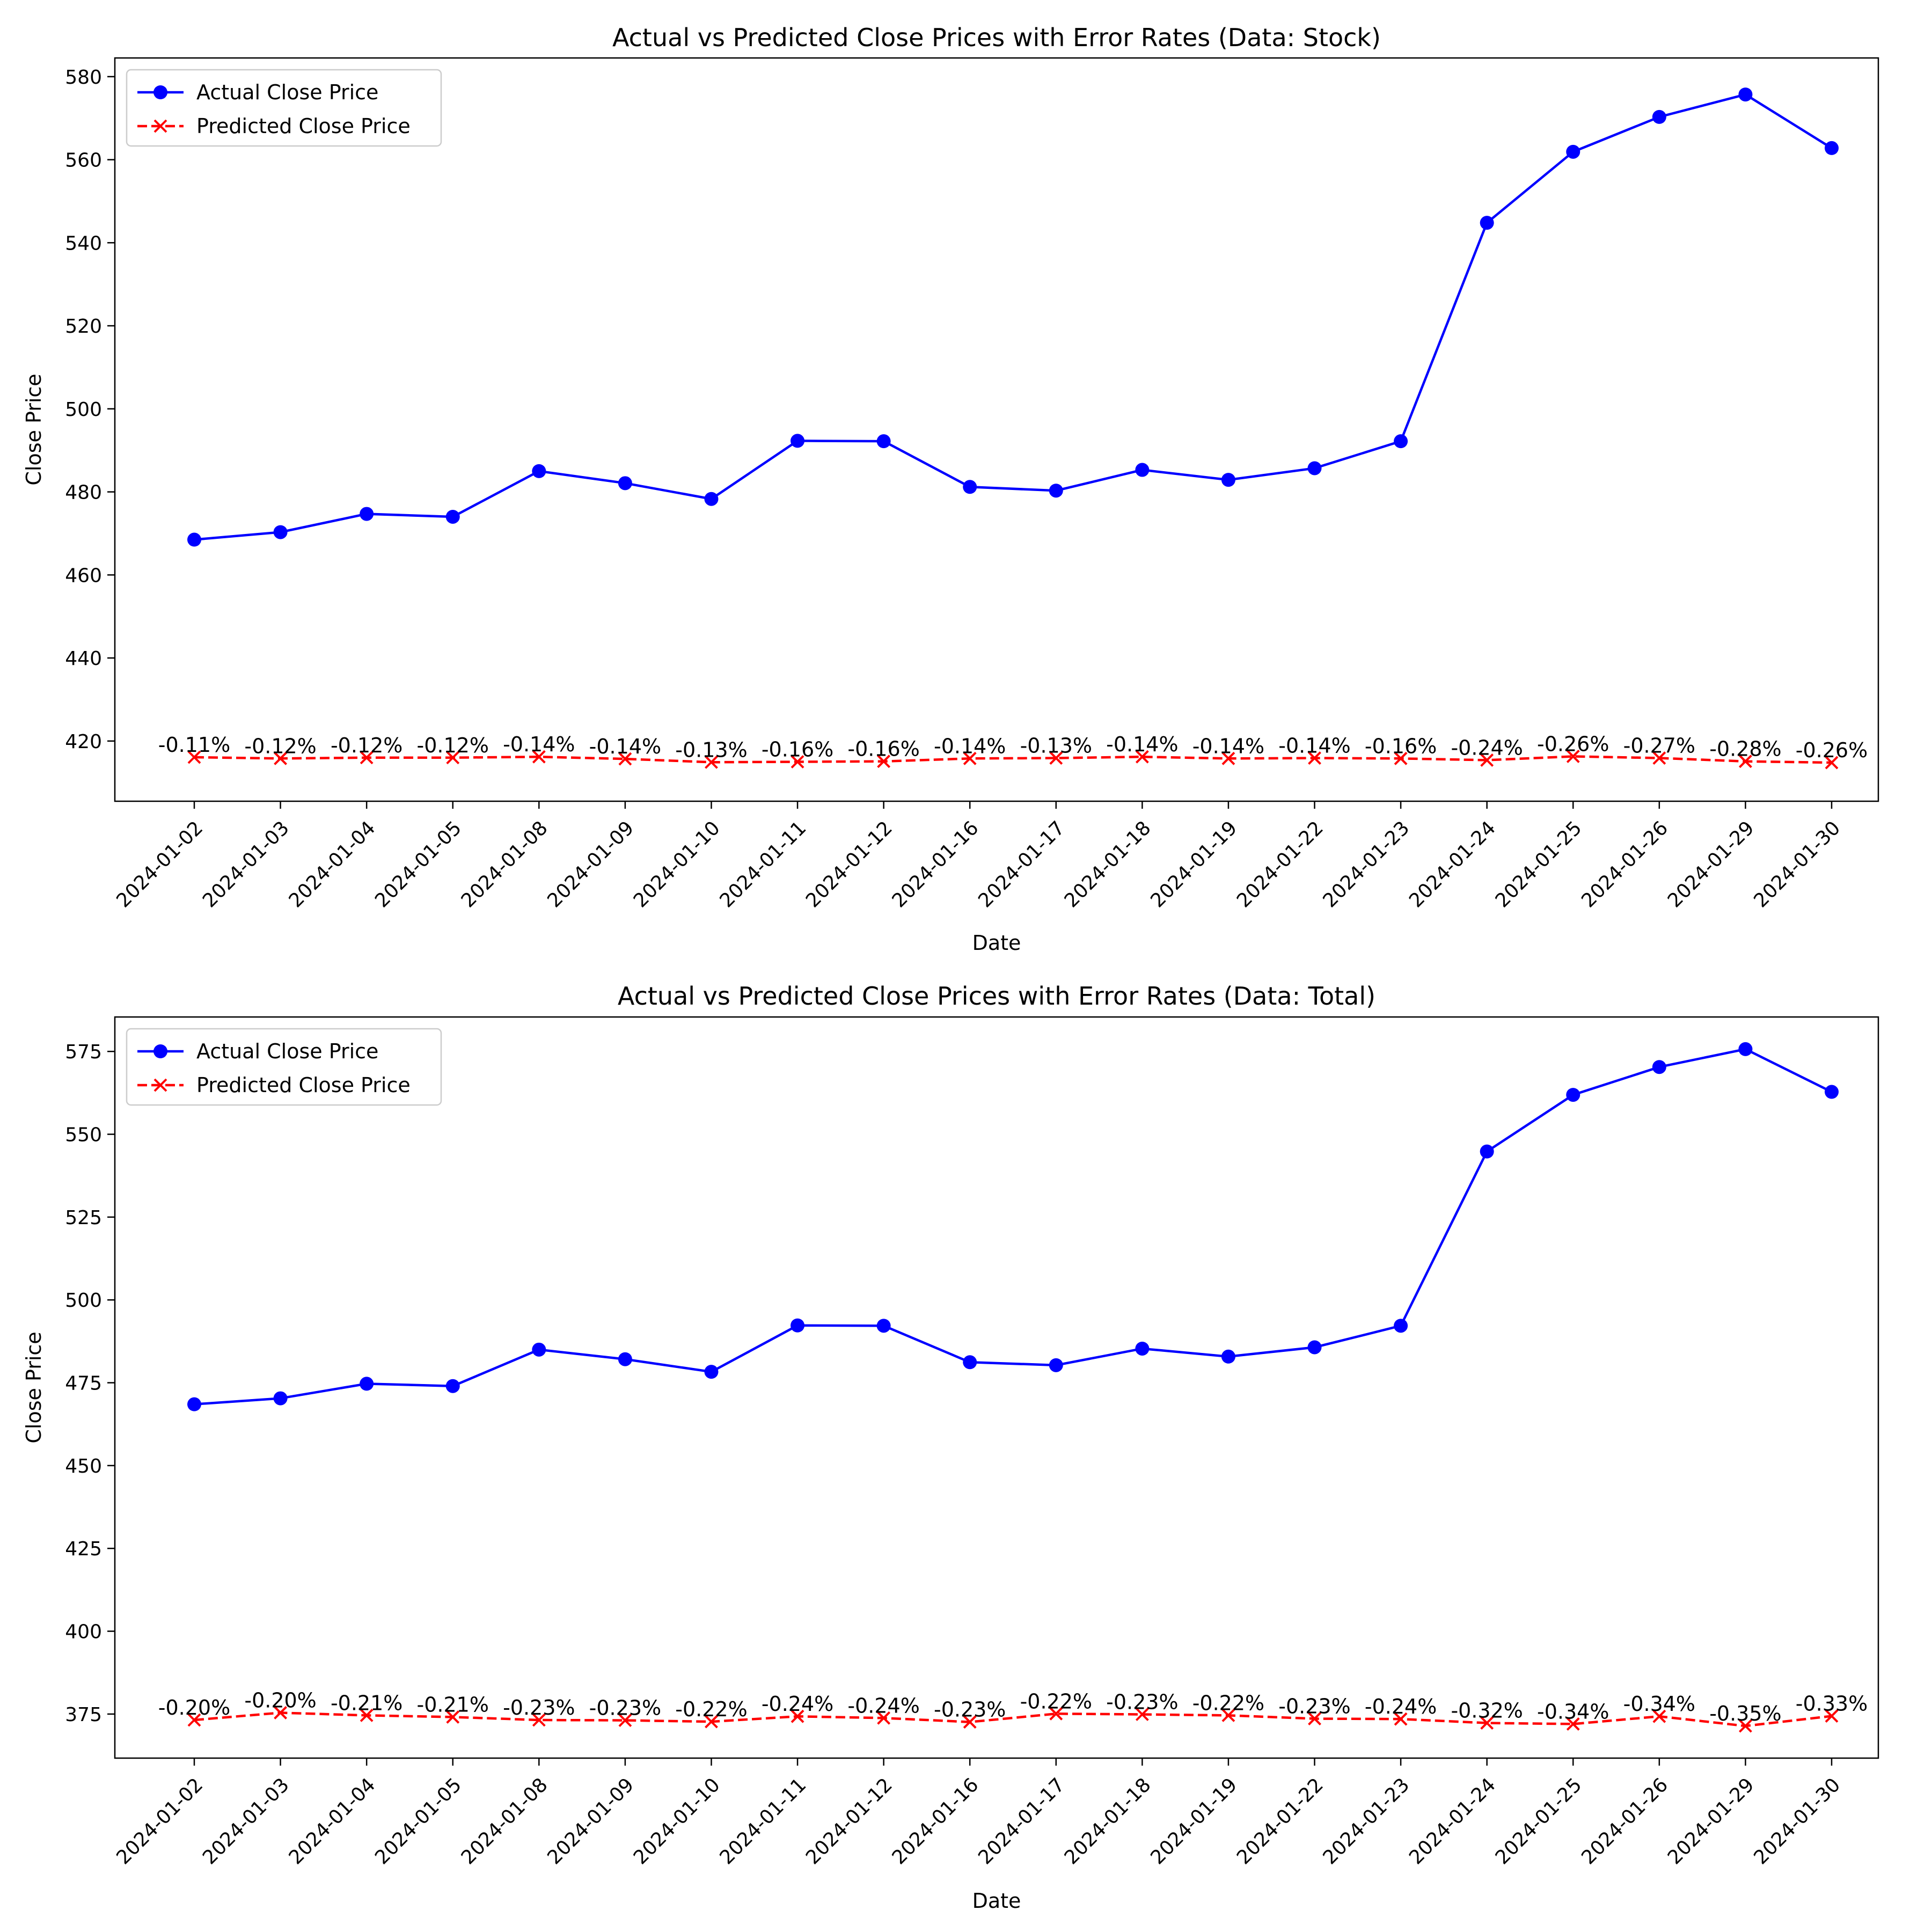  Describe the element at coordinates (1366, 864) in the screenshot. I see `x-tick-label: 2024-01-23` at that location.